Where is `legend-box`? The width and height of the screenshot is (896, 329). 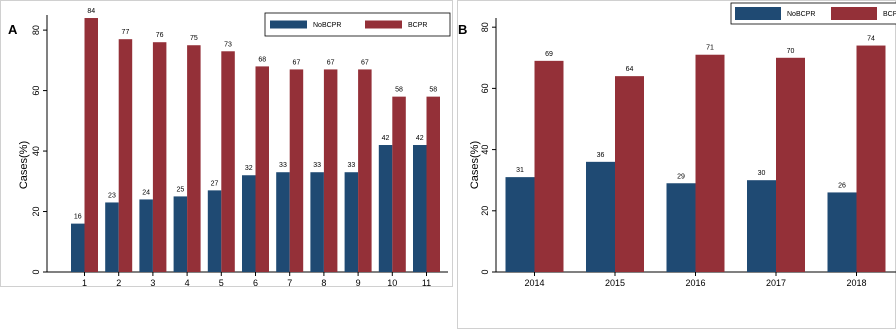 legend-box is located at coordinates (357, 24).